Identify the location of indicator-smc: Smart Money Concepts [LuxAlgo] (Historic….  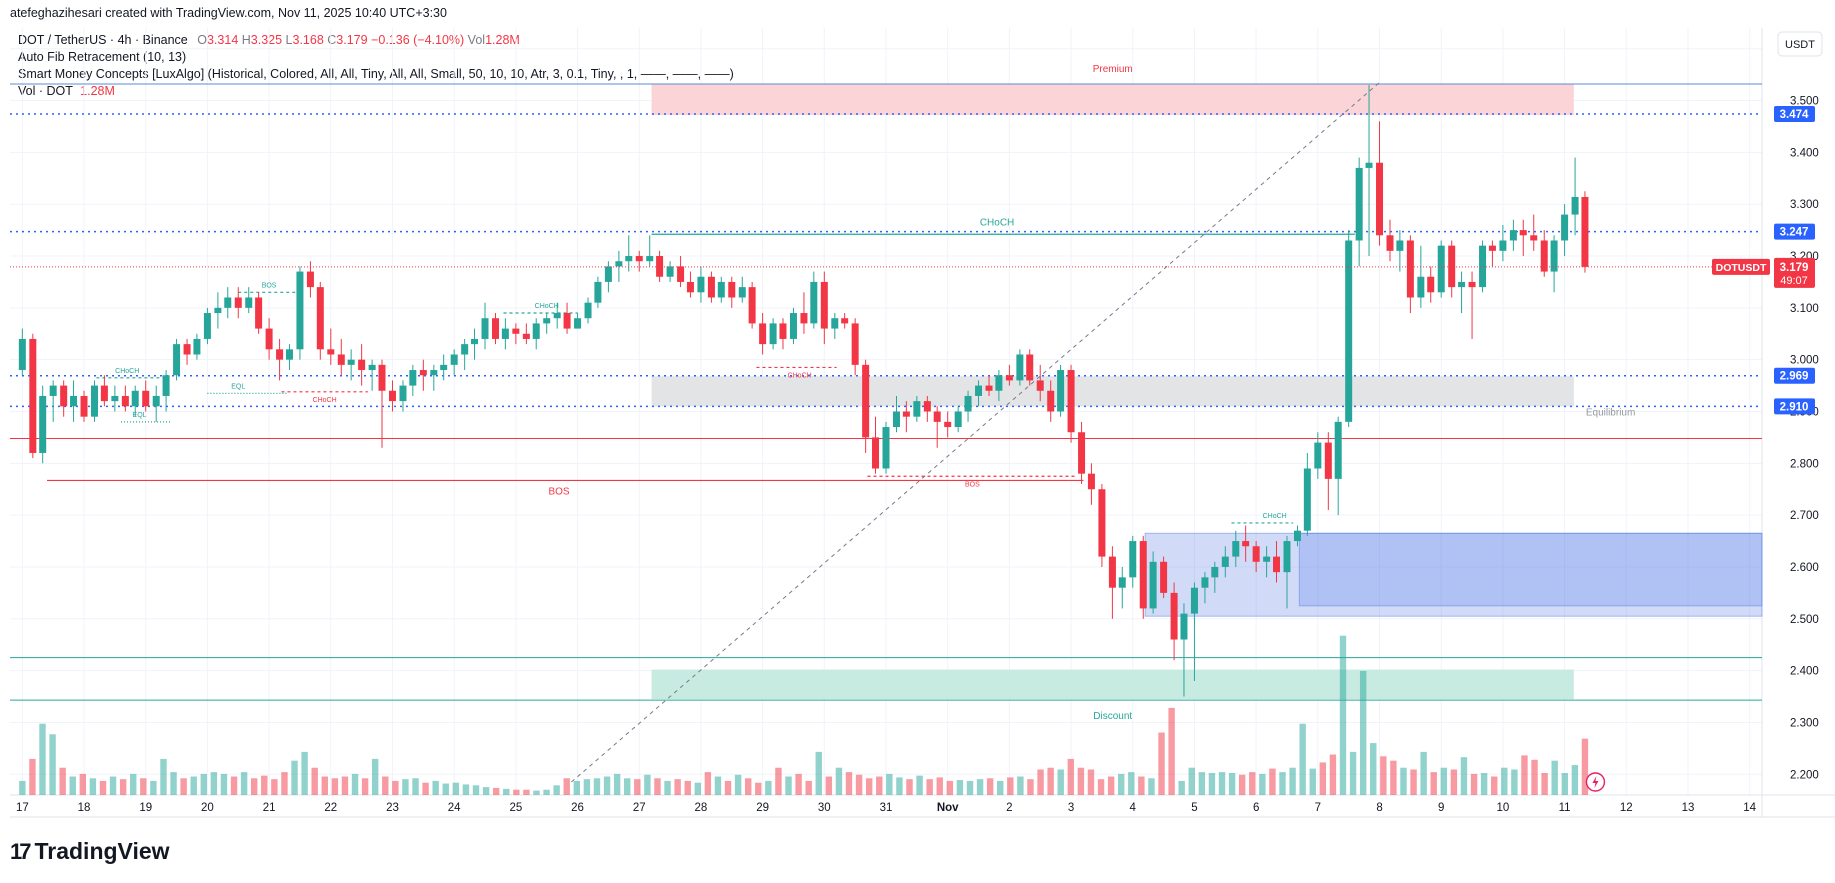
(376, 74).